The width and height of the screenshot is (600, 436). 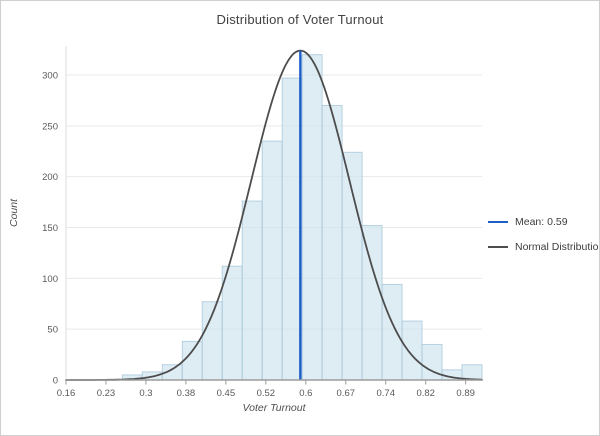 What do you see at coordinates (52, 330) in the screenshot?
I see `y-tick-label: 50` at bounding box center [52, 330].